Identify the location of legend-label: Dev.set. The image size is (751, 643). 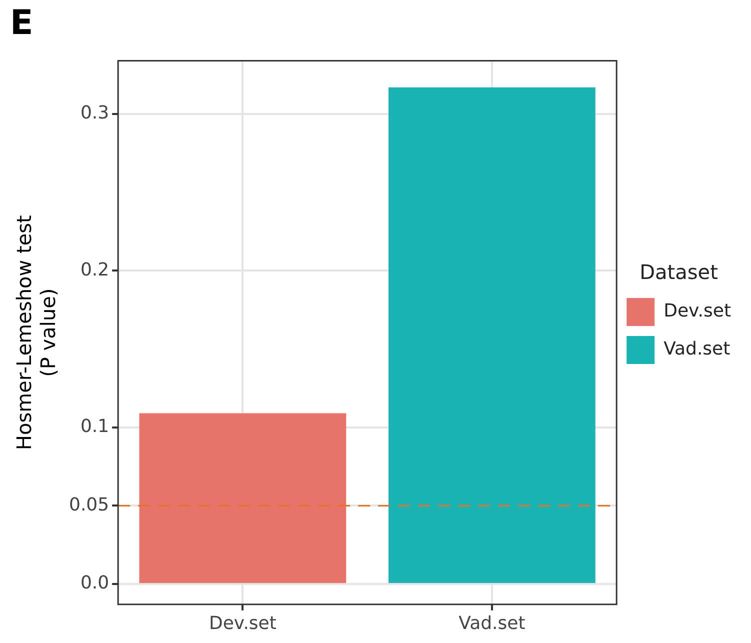
(697, 311).